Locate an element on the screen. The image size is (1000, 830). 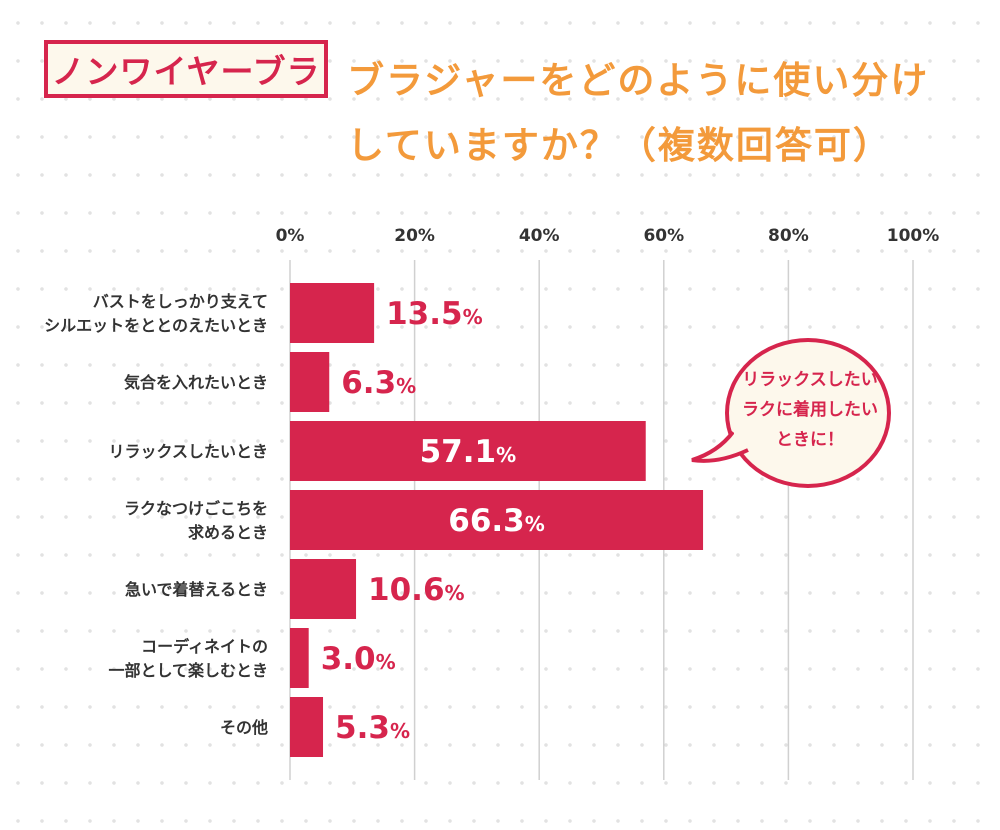
x-tick-label: 20% is located at coordinates (414, 236).